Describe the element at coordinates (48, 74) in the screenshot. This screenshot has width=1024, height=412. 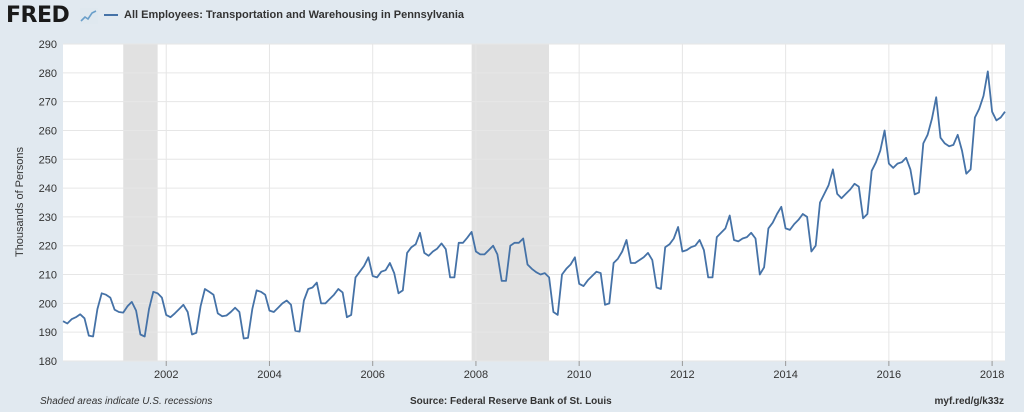
I see `y-tick-label: 280` at that location.